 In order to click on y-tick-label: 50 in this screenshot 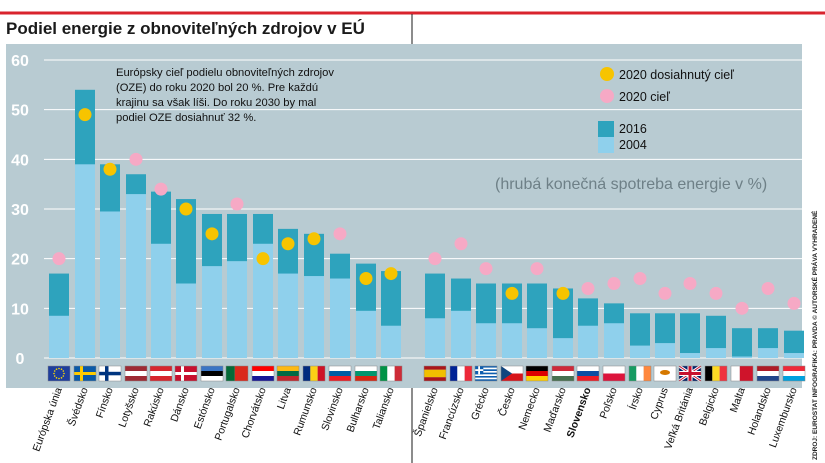, I will do `click(20, 111)`.